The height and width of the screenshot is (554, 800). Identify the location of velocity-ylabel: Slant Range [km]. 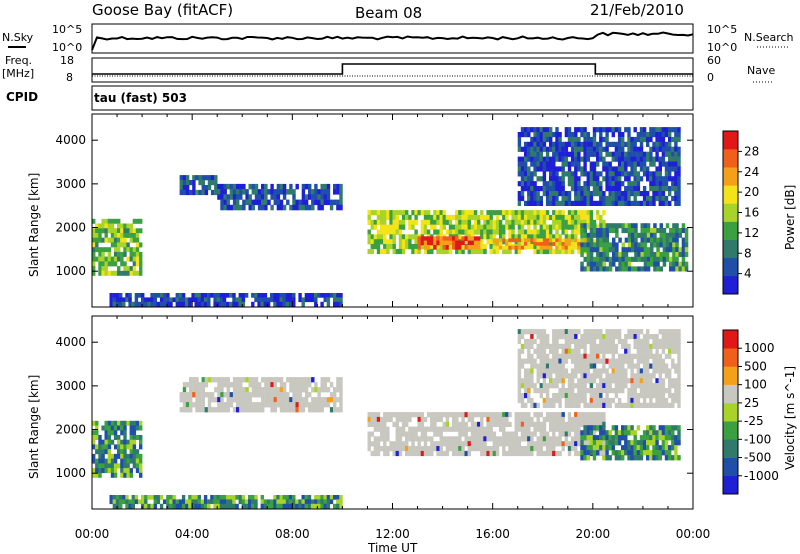
(34, 427).